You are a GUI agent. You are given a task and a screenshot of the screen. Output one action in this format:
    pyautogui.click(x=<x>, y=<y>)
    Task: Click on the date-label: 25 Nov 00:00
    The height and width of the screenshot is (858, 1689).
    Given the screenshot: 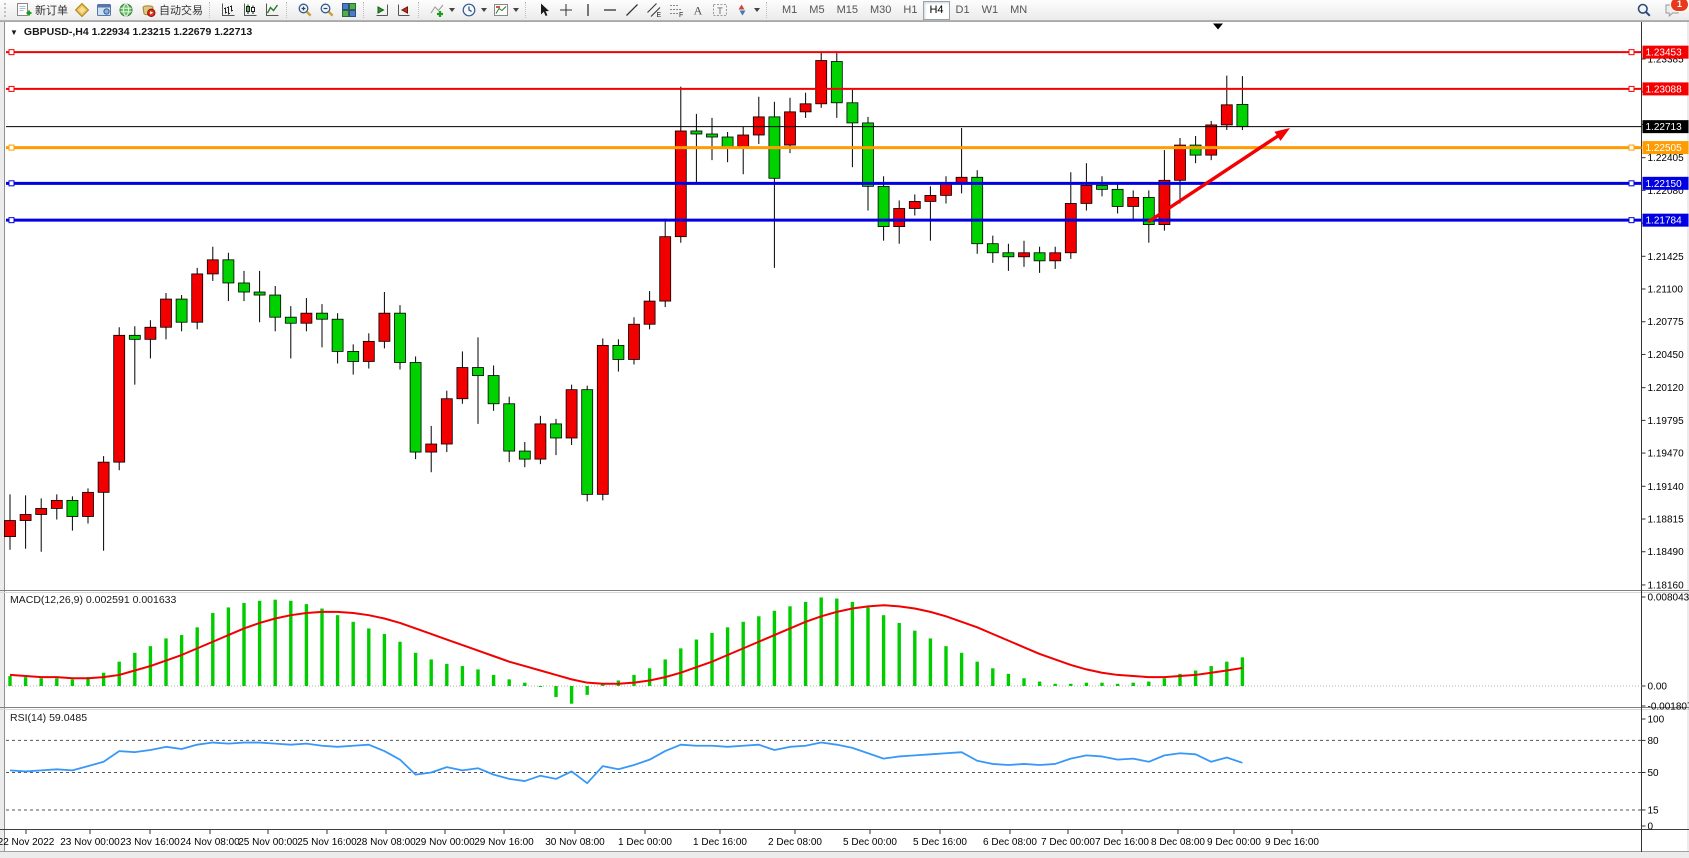 What is the action you would take?
    pyautogui.click(x=268, y=842)
    